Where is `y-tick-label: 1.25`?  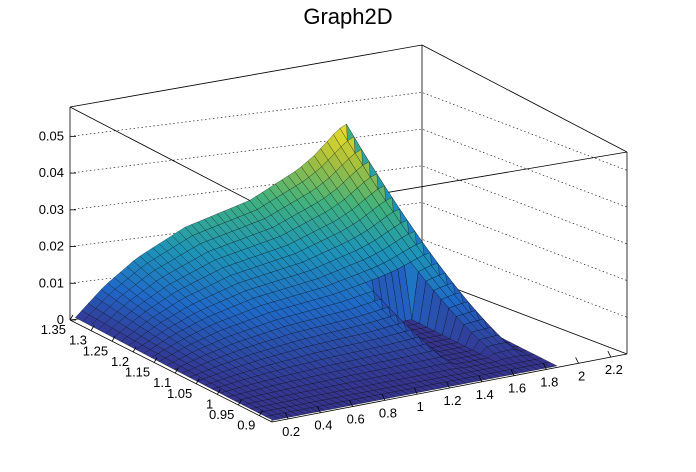
y-tick-label: 1.25 is located at coordinates (95, 350).